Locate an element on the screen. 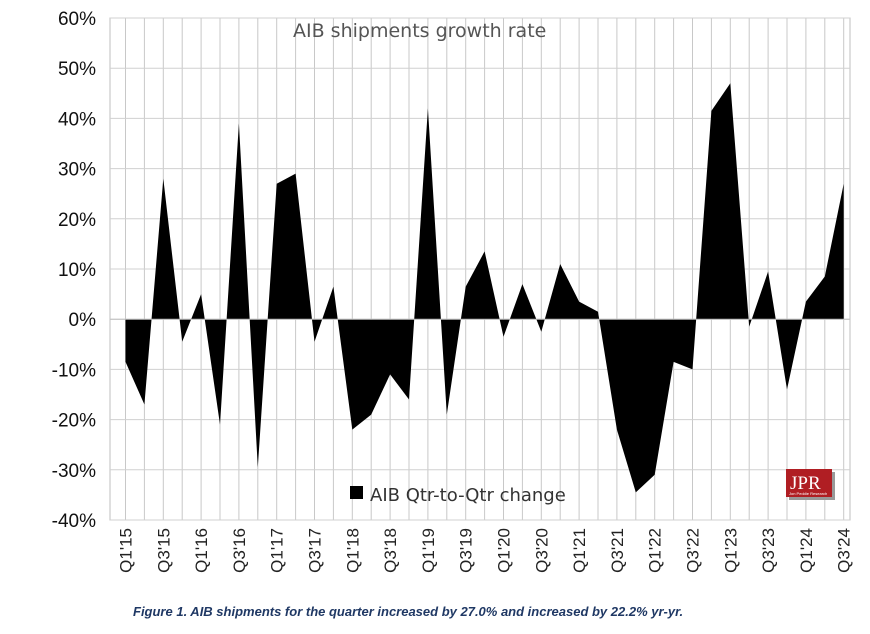 The image size is (870, 634). x-tick-label: Q1'21 is located at coordinates (579, 550).